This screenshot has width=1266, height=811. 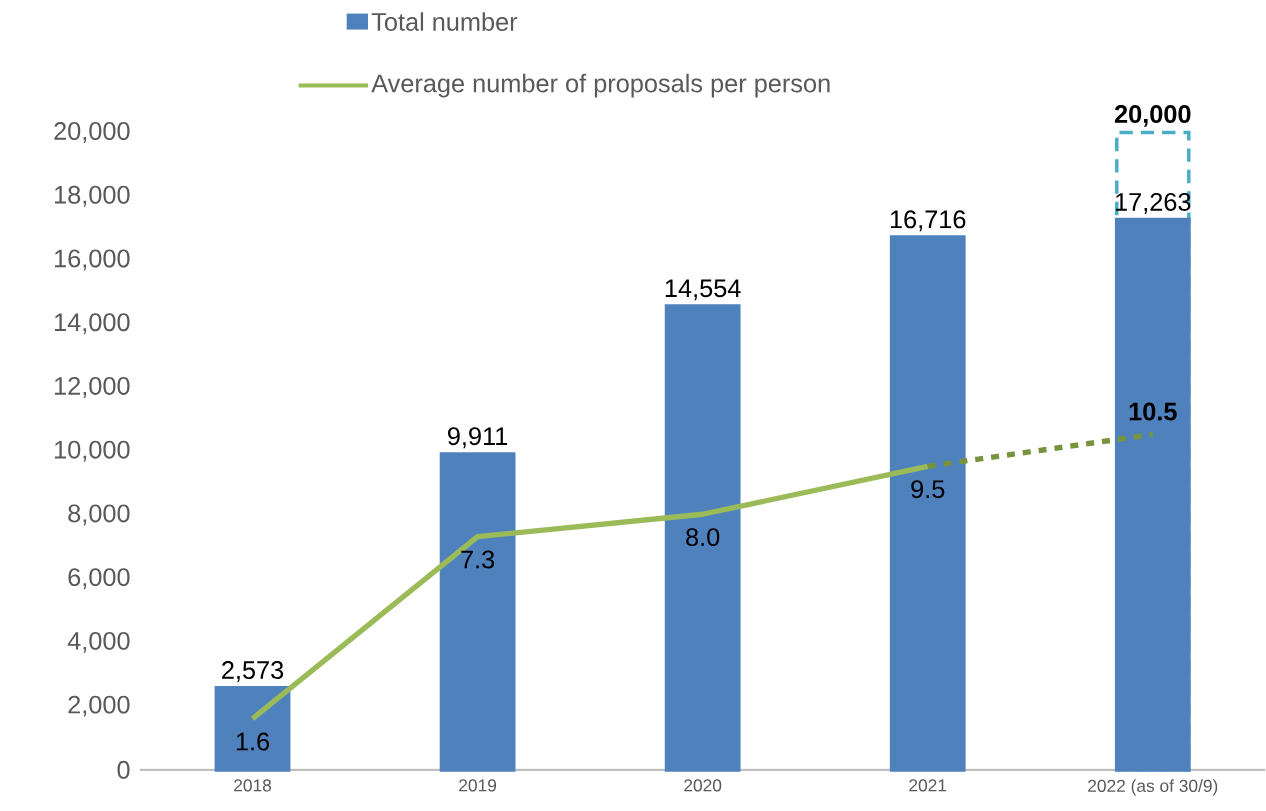 What do you see at coordinates (253, 741) in the screenshot?
I see `data-label: 1.6` at bounding box center [253, 741].